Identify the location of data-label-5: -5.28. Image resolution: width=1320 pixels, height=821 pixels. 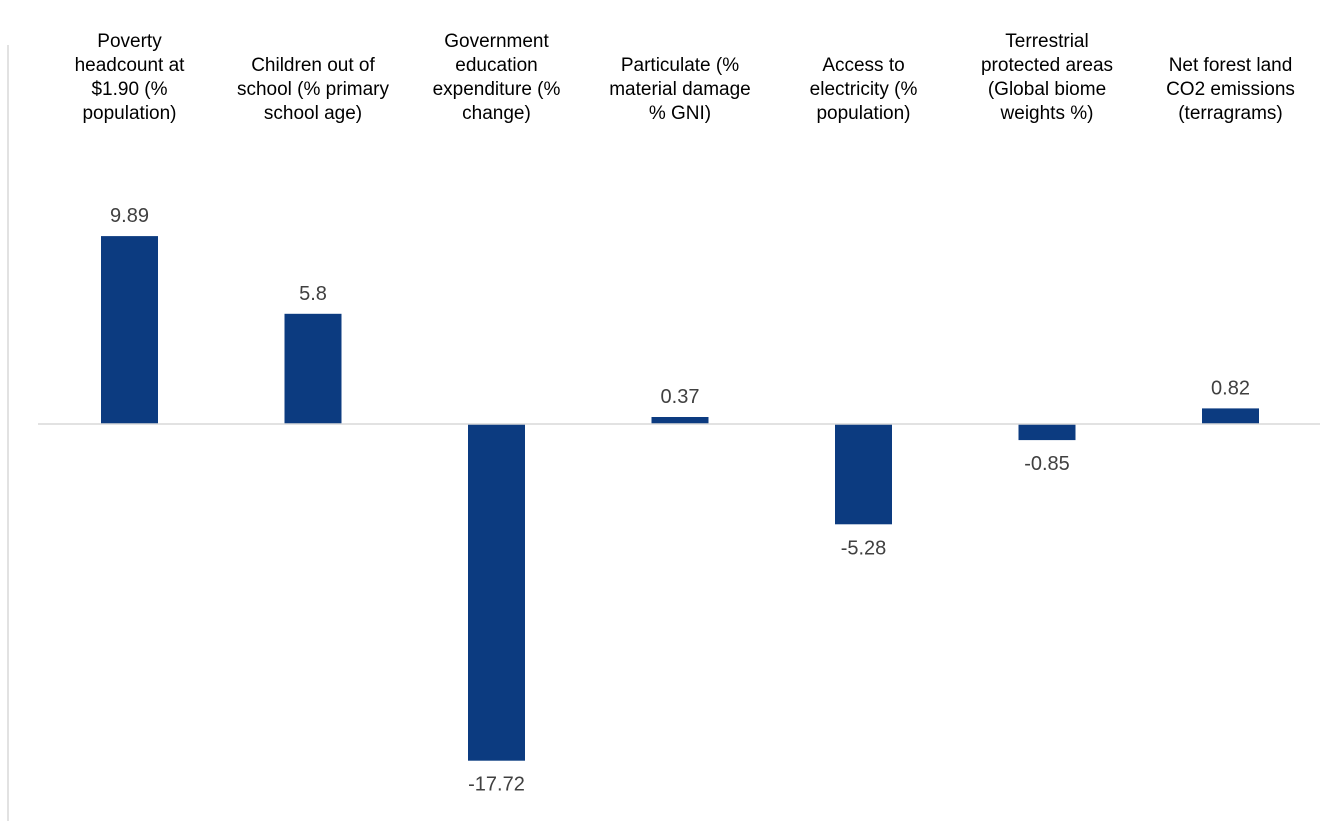
(864, 548).